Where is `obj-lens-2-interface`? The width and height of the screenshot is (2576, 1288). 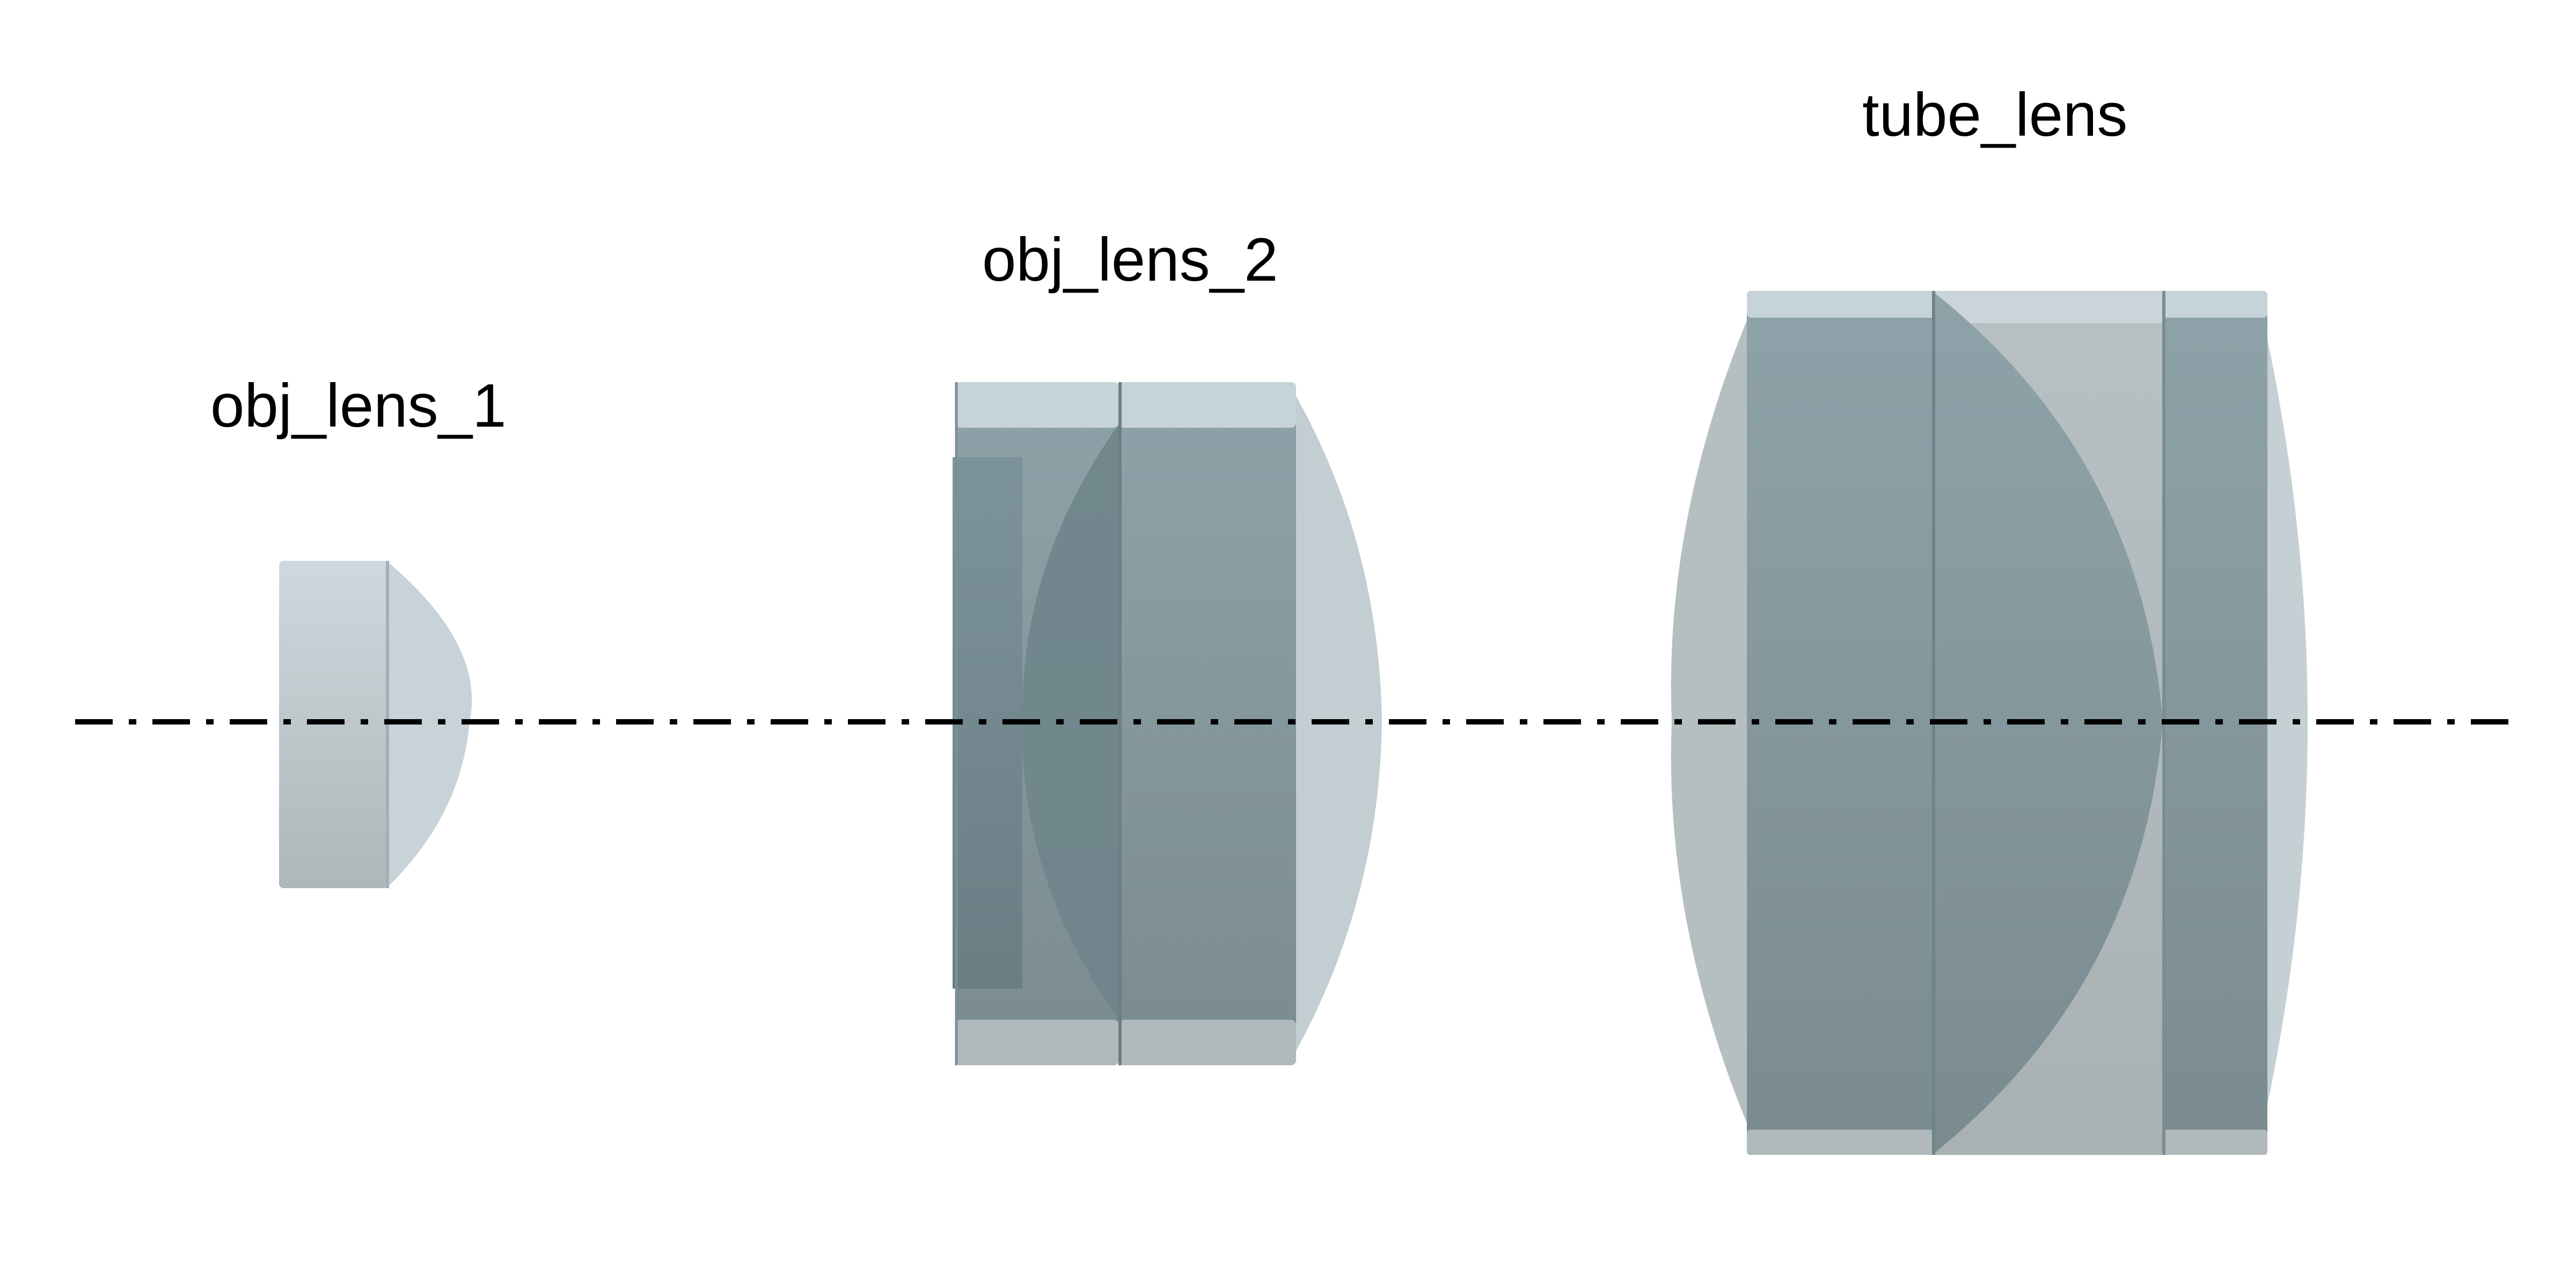
obj-lens-2-interface is located at coordinates (1070, 722).